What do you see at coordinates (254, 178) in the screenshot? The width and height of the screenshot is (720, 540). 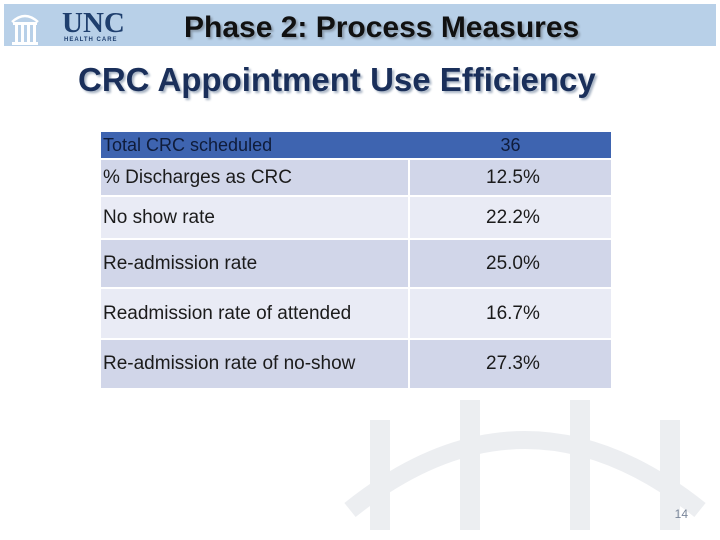 I see `row-label: % Discharges as CRC` at bounding box center [254, 178].